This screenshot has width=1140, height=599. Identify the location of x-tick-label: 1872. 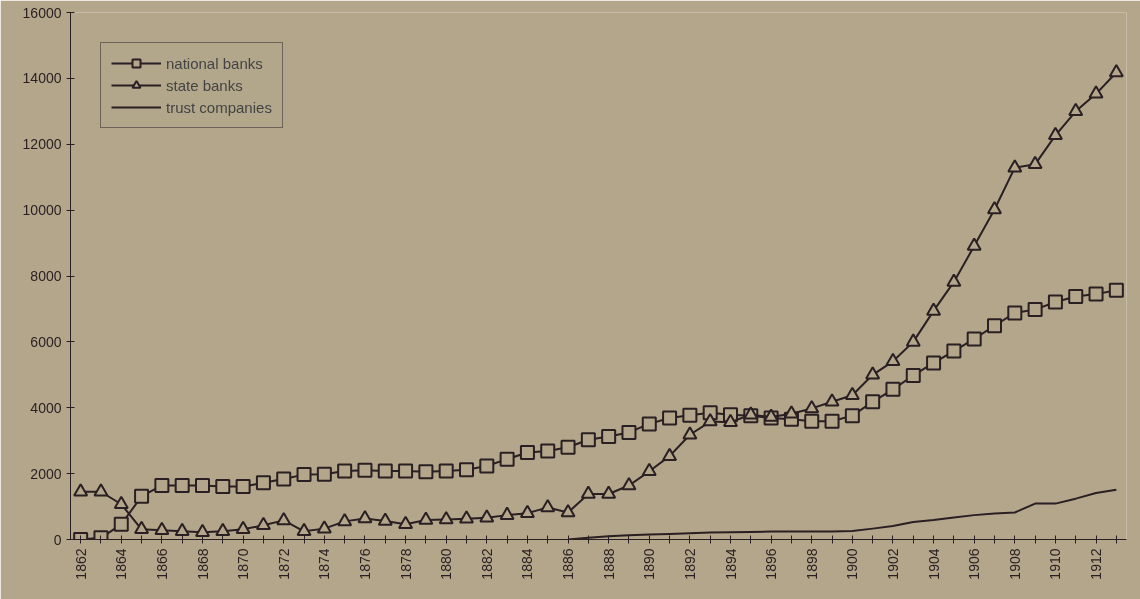
(283, 564).